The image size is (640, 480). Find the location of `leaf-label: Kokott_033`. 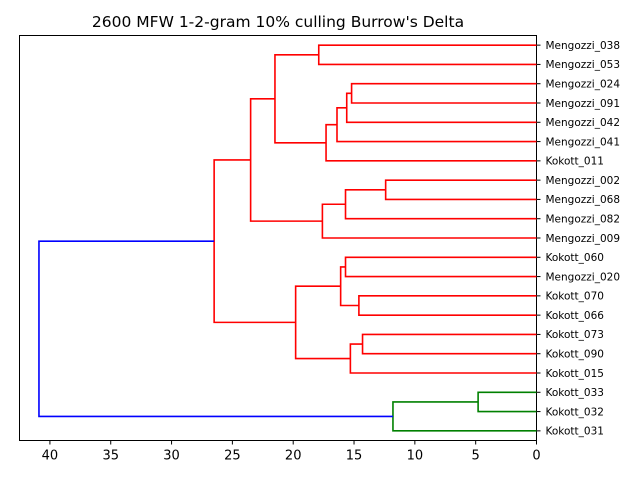

leaf-label: Kokott_033 is located at coordinates (575, 393).